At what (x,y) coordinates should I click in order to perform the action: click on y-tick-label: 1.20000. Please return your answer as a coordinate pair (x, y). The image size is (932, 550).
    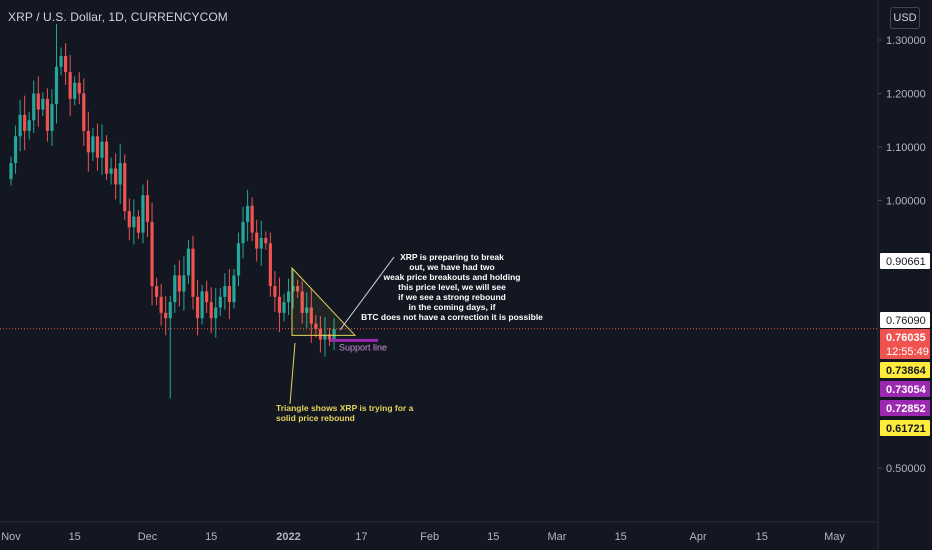
    Looking at the image, I should click on (906, 95).